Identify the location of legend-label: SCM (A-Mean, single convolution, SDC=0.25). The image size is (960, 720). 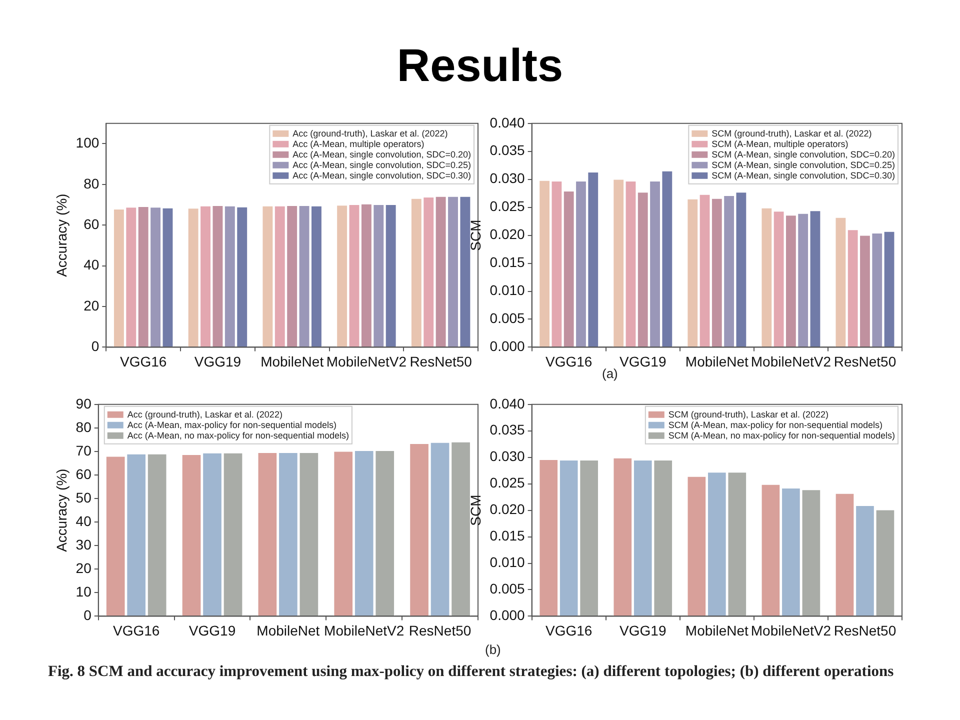
(804, 165).